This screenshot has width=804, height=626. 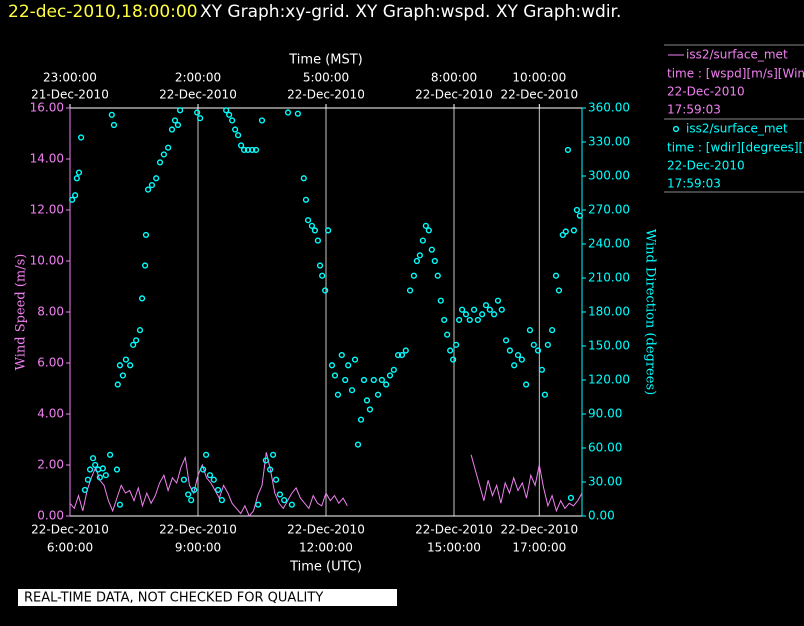 I want to click on y2-tick-label: 330.00, so click(x=609, y=142).